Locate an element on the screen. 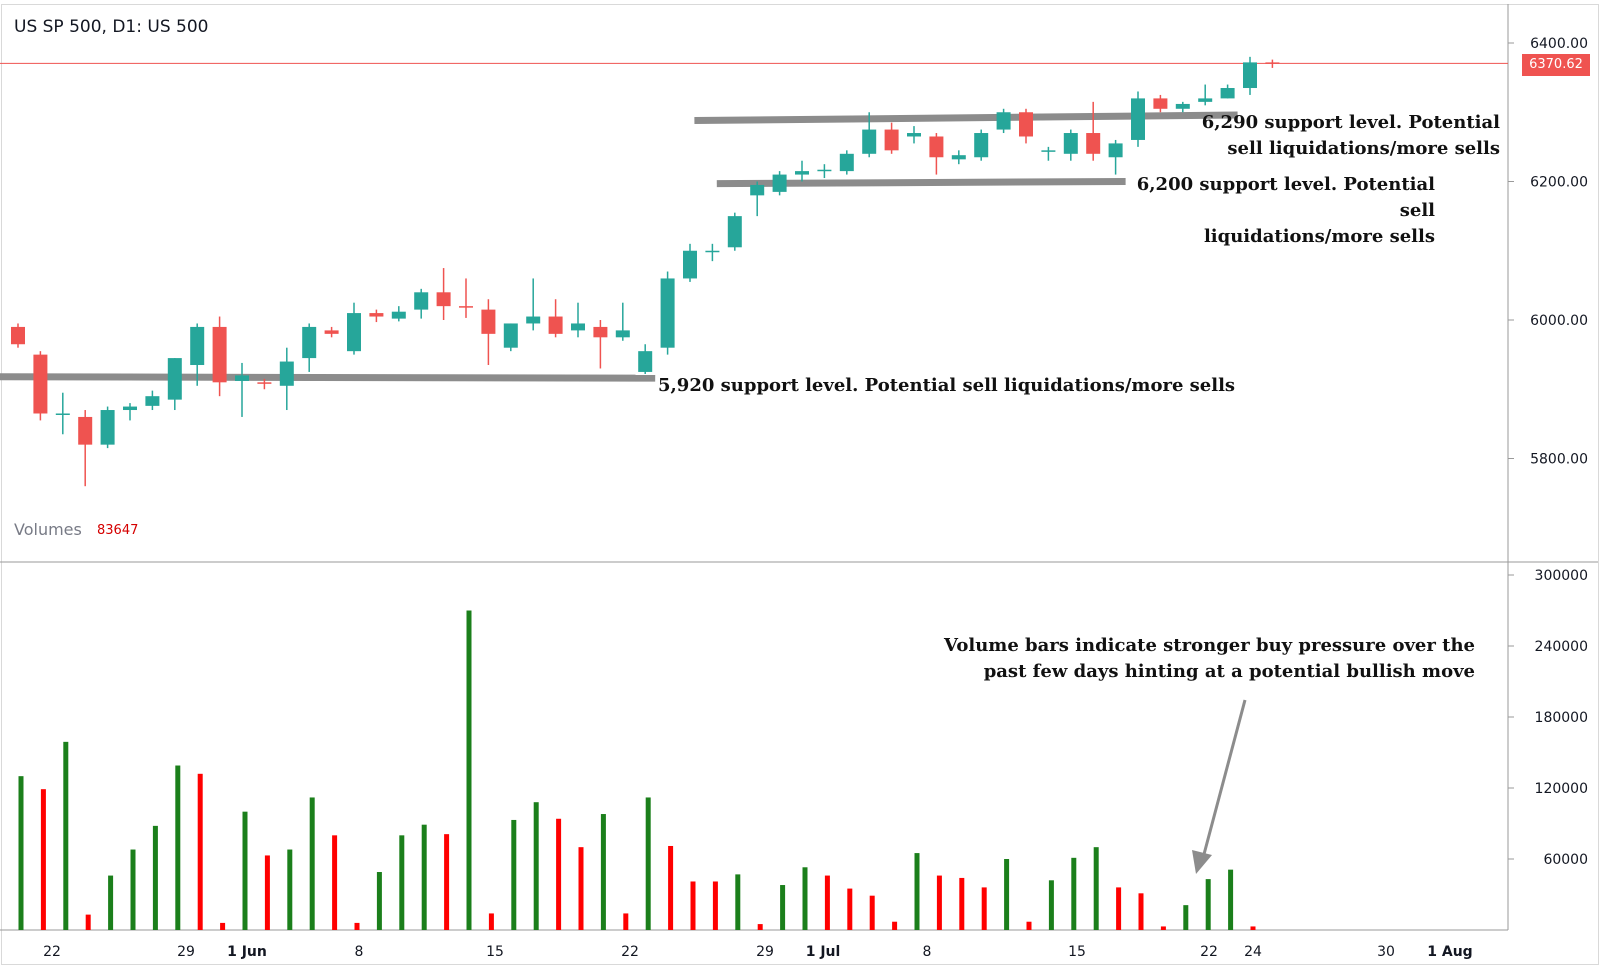  annotation-line: sell liquidations/more sells is located at coordinates (1363, 148).